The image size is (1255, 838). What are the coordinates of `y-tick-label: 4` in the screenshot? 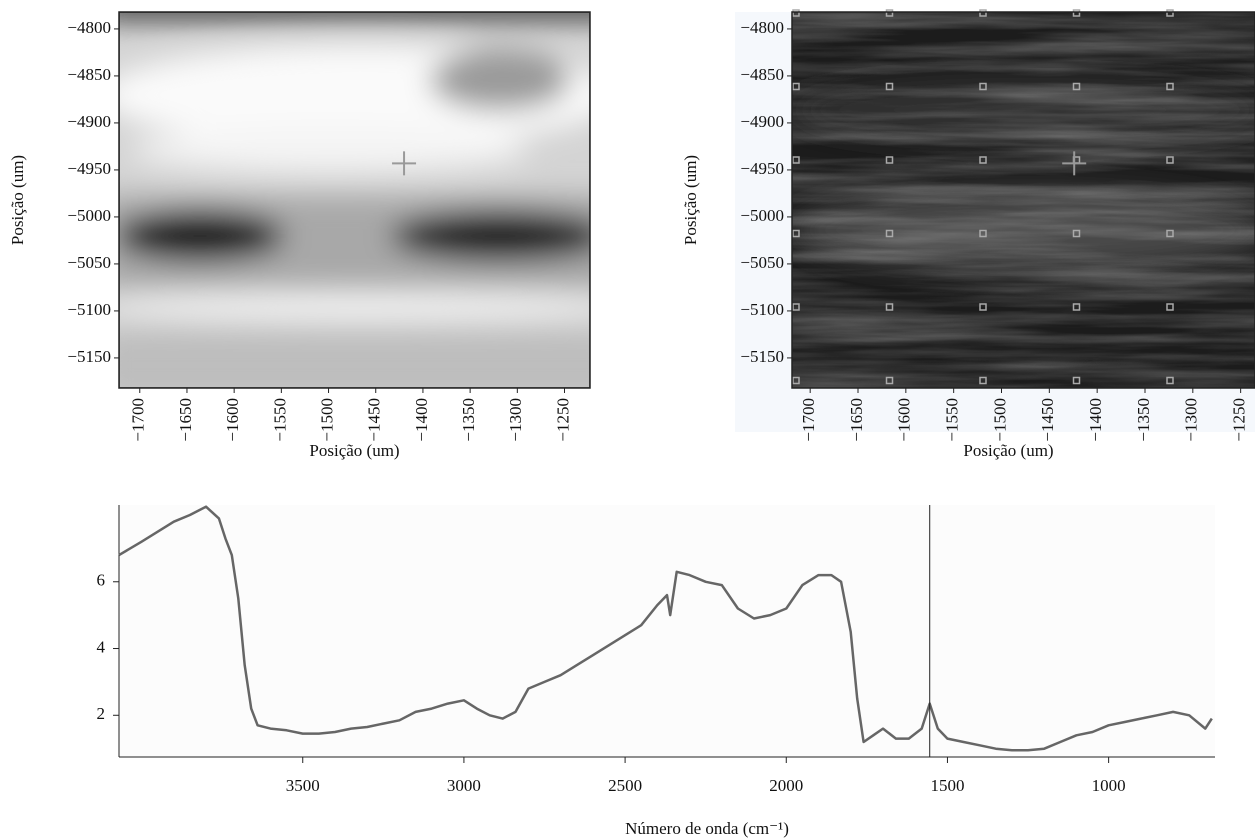 It's located at (101, 646).